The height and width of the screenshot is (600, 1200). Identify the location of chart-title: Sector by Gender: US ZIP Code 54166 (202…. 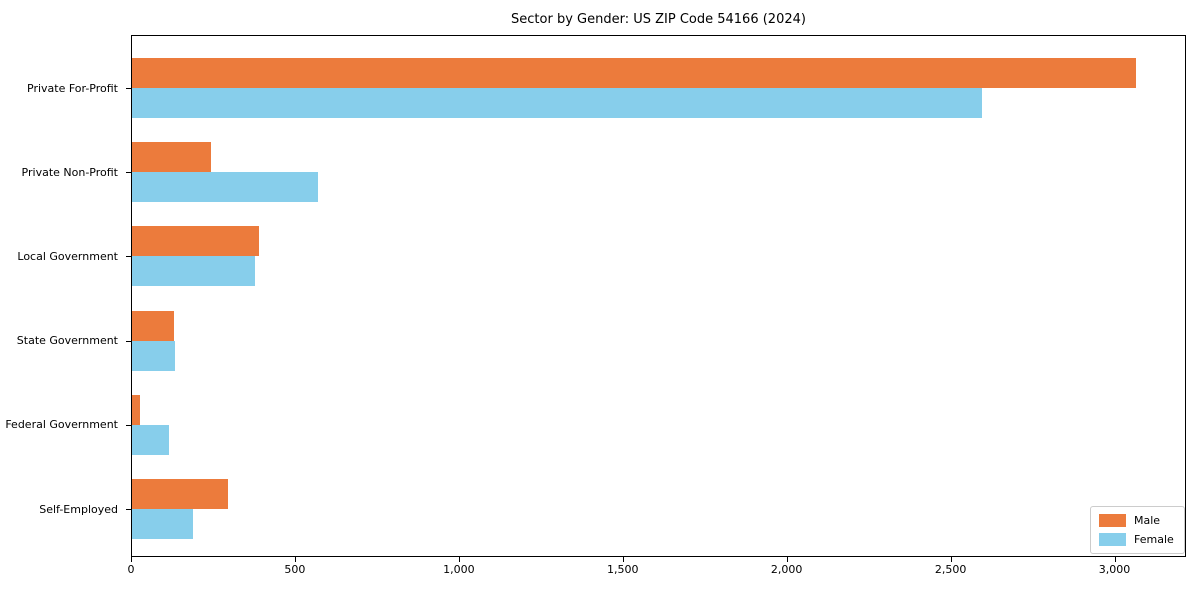
(658, 19).